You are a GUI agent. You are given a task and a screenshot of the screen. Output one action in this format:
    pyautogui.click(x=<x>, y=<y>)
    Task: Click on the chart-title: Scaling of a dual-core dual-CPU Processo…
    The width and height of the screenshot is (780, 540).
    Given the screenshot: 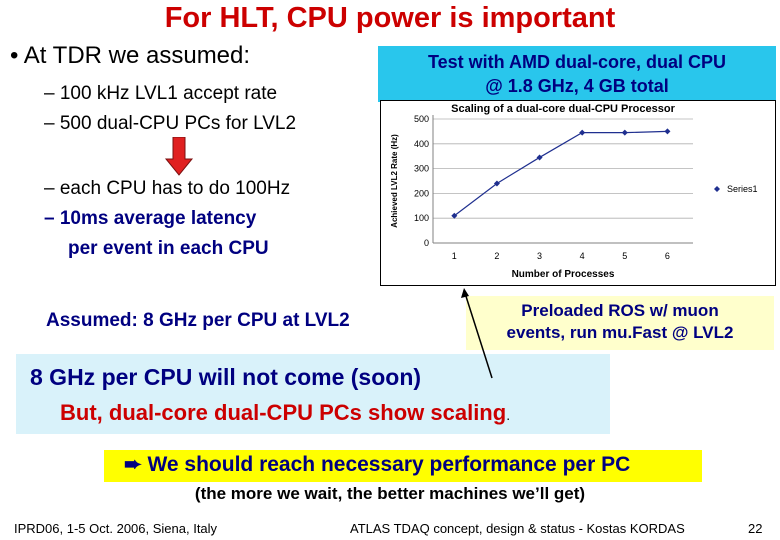 What is the action you would take?
    pyautogui.click(x=563, y=109)
    